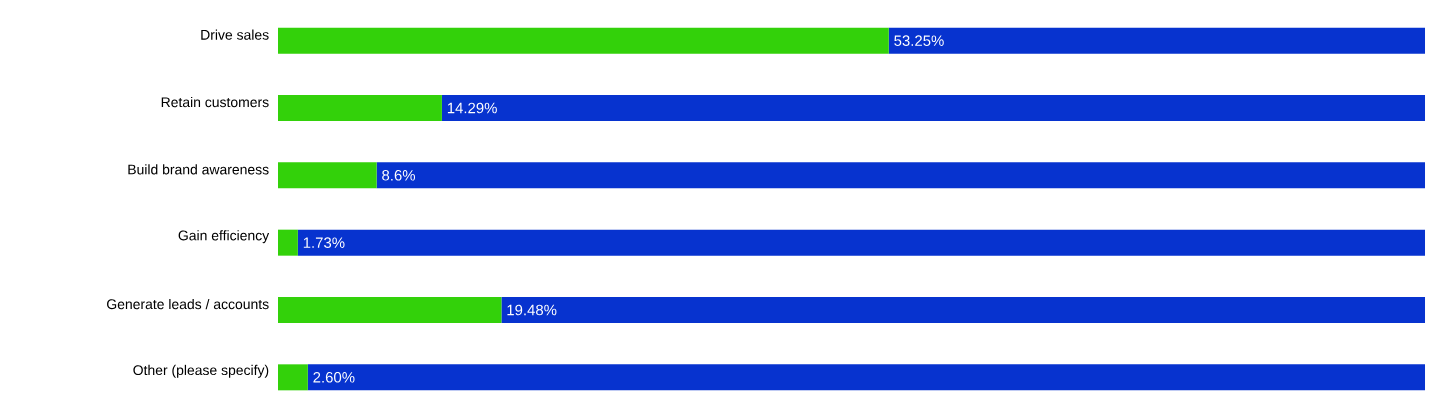  Describe the element at coordinates (324, 242) in the screenshot. I see `data-label: 1.73%` at that location.